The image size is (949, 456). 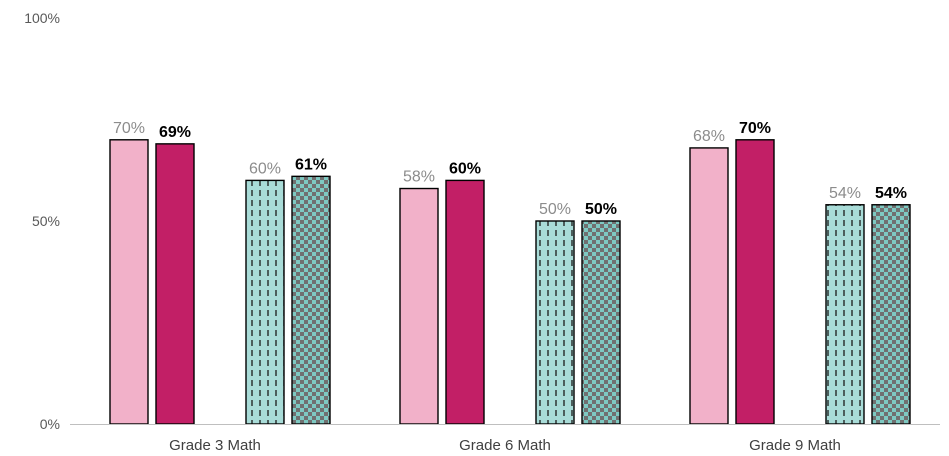 I want to click on data-label-3-2: 70%, so click(x=755, y=128).